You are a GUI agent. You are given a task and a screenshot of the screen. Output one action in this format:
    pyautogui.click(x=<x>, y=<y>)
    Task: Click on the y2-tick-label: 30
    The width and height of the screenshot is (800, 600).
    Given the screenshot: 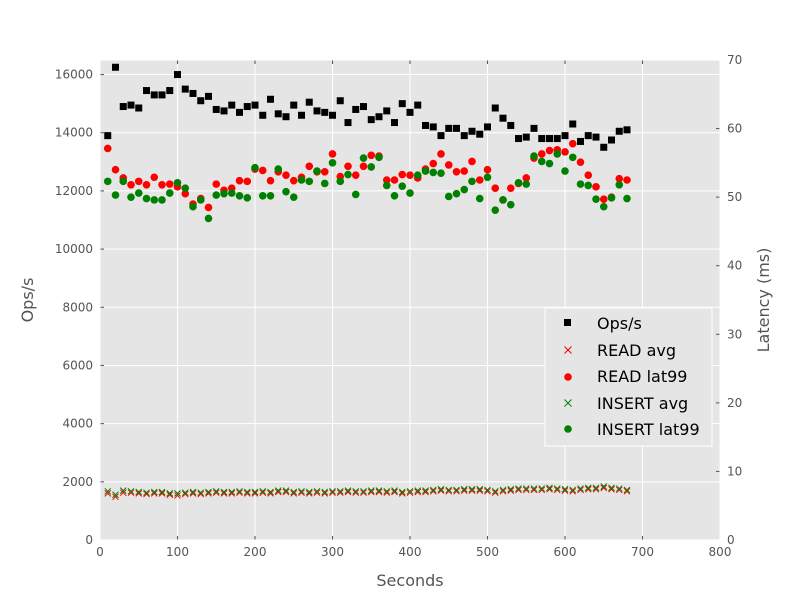 What is the action you would take?
    pyautogui.click(x=734, y=334)
    